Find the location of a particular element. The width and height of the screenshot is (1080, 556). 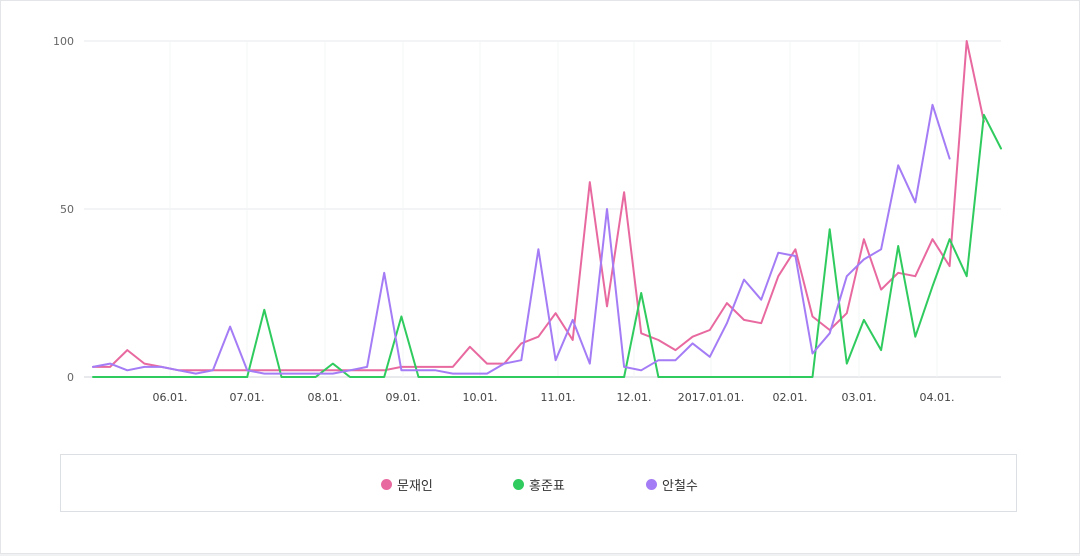

x-tick-label: 2017.01.01. is located at coordinates (711, 397).